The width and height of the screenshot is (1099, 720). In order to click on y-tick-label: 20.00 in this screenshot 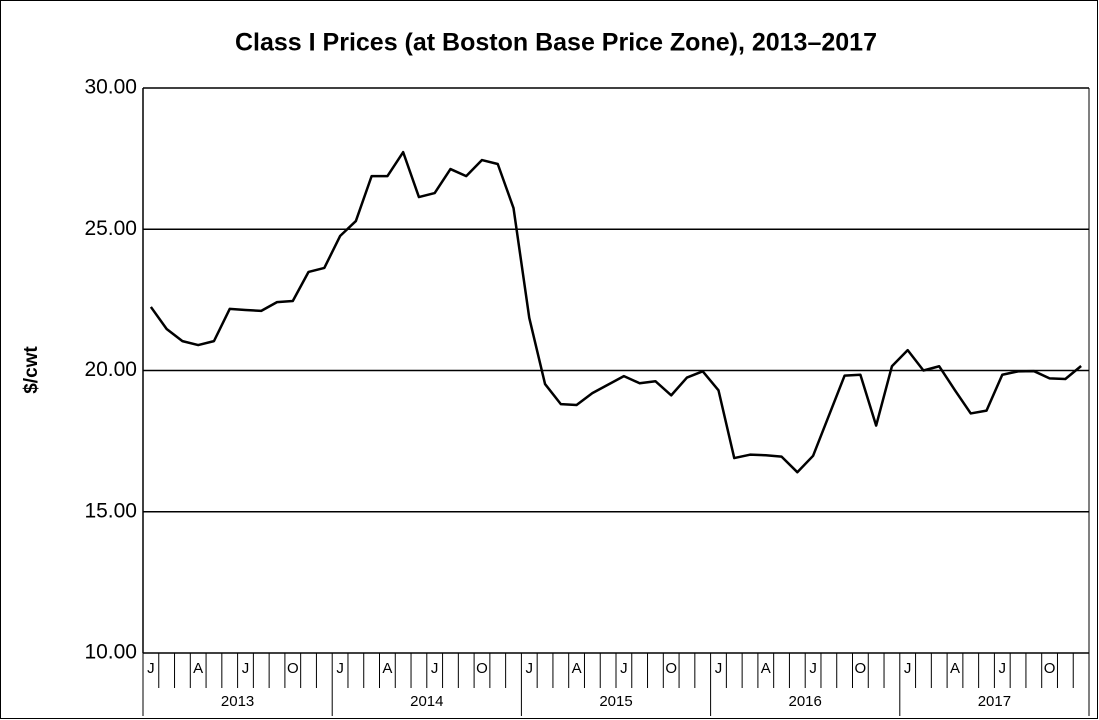, I will do `click(110, 369)`.